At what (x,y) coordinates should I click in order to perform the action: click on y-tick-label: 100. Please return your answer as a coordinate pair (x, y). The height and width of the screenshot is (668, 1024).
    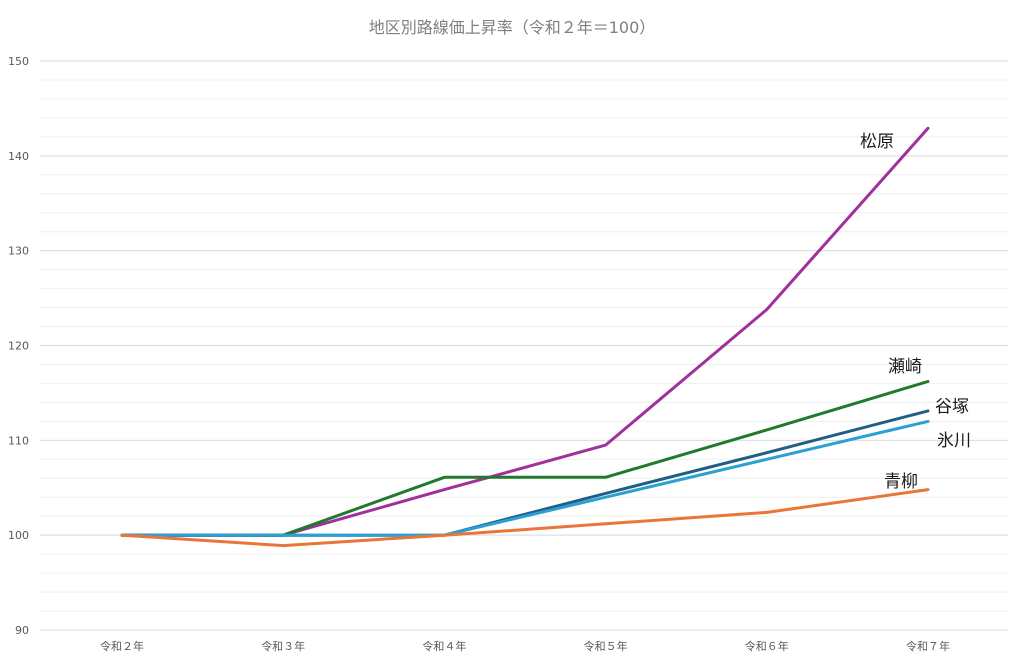
    Looking at the image, I should click on (18, 535).